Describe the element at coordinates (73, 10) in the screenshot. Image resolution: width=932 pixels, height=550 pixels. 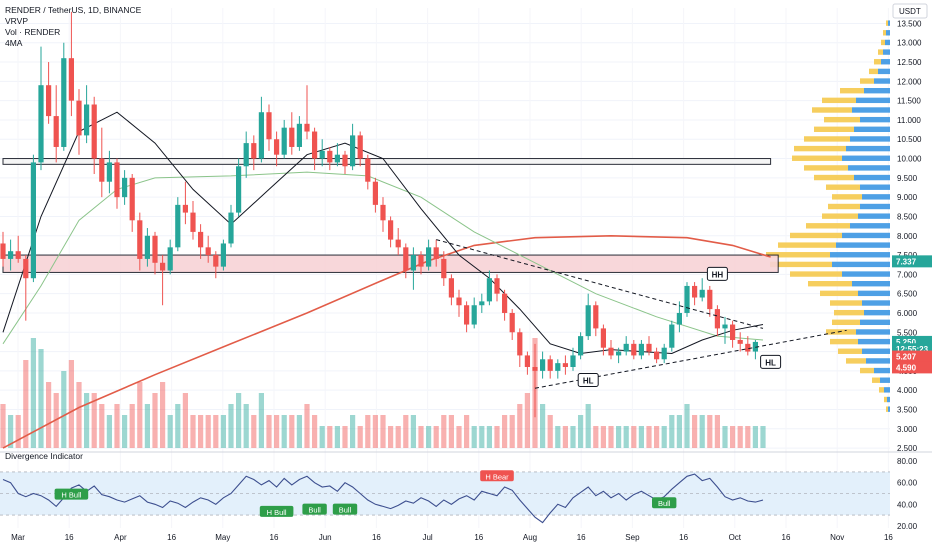
I see `symbol-title: RENDER / TetherUS, 1D, BINANCE` at that location.